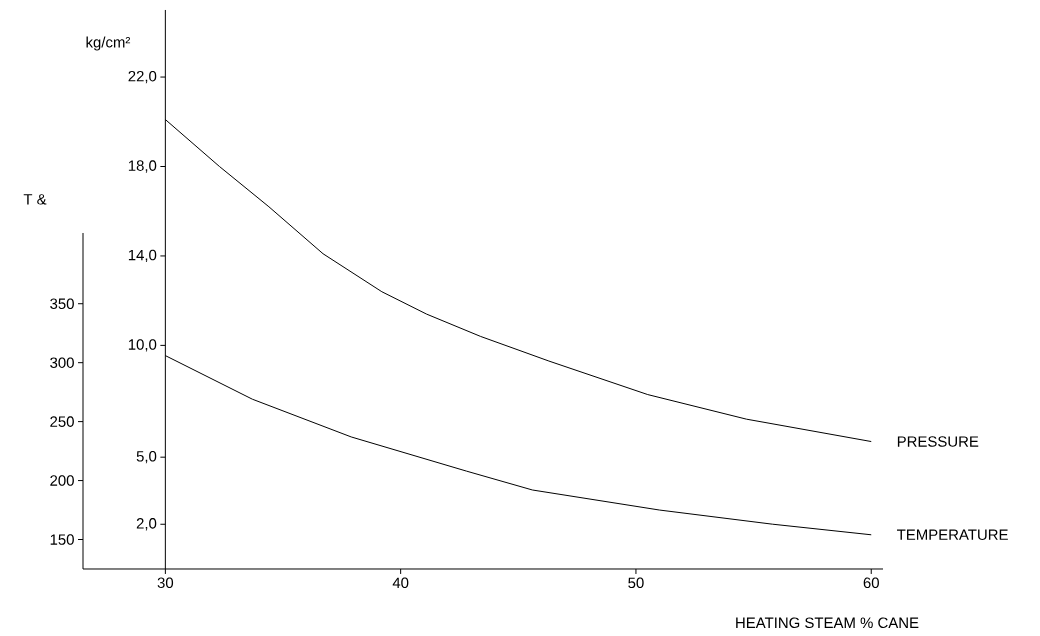 This screenshot has height=636, width=1040. What do you see at coordinates (35, 199) in the screenshot?
I see `y-axis-title: T &` at bounding box center [35, 199].